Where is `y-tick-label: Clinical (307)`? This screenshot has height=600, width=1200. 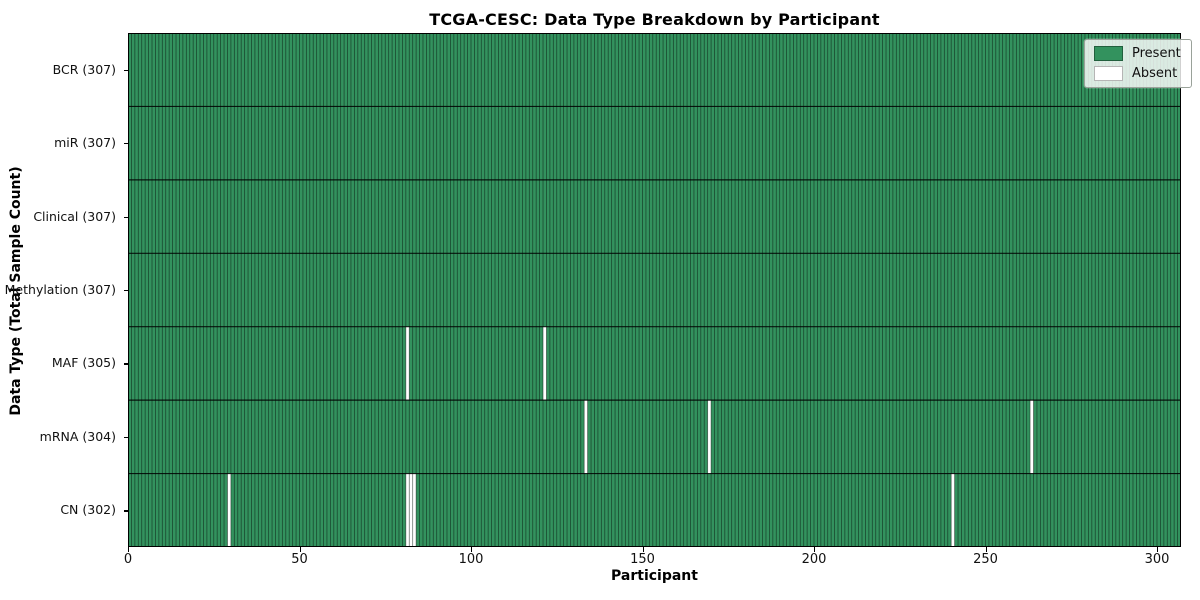 y-tick-label: Clinical (307) is located at coordinates (74, 216).